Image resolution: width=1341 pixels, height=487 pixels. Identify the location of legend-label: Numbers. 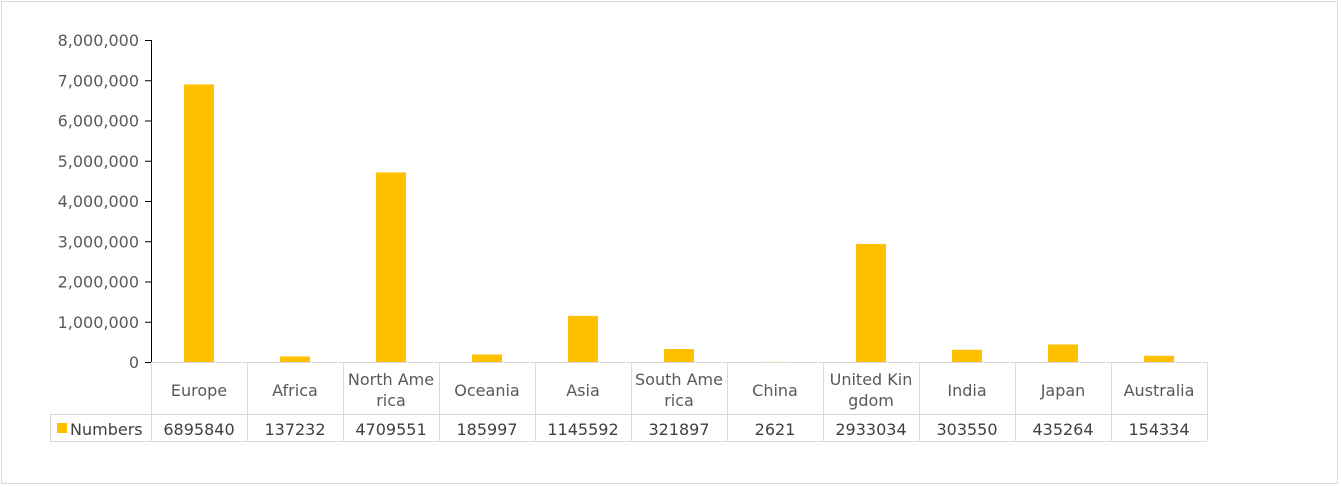
(106, 429).